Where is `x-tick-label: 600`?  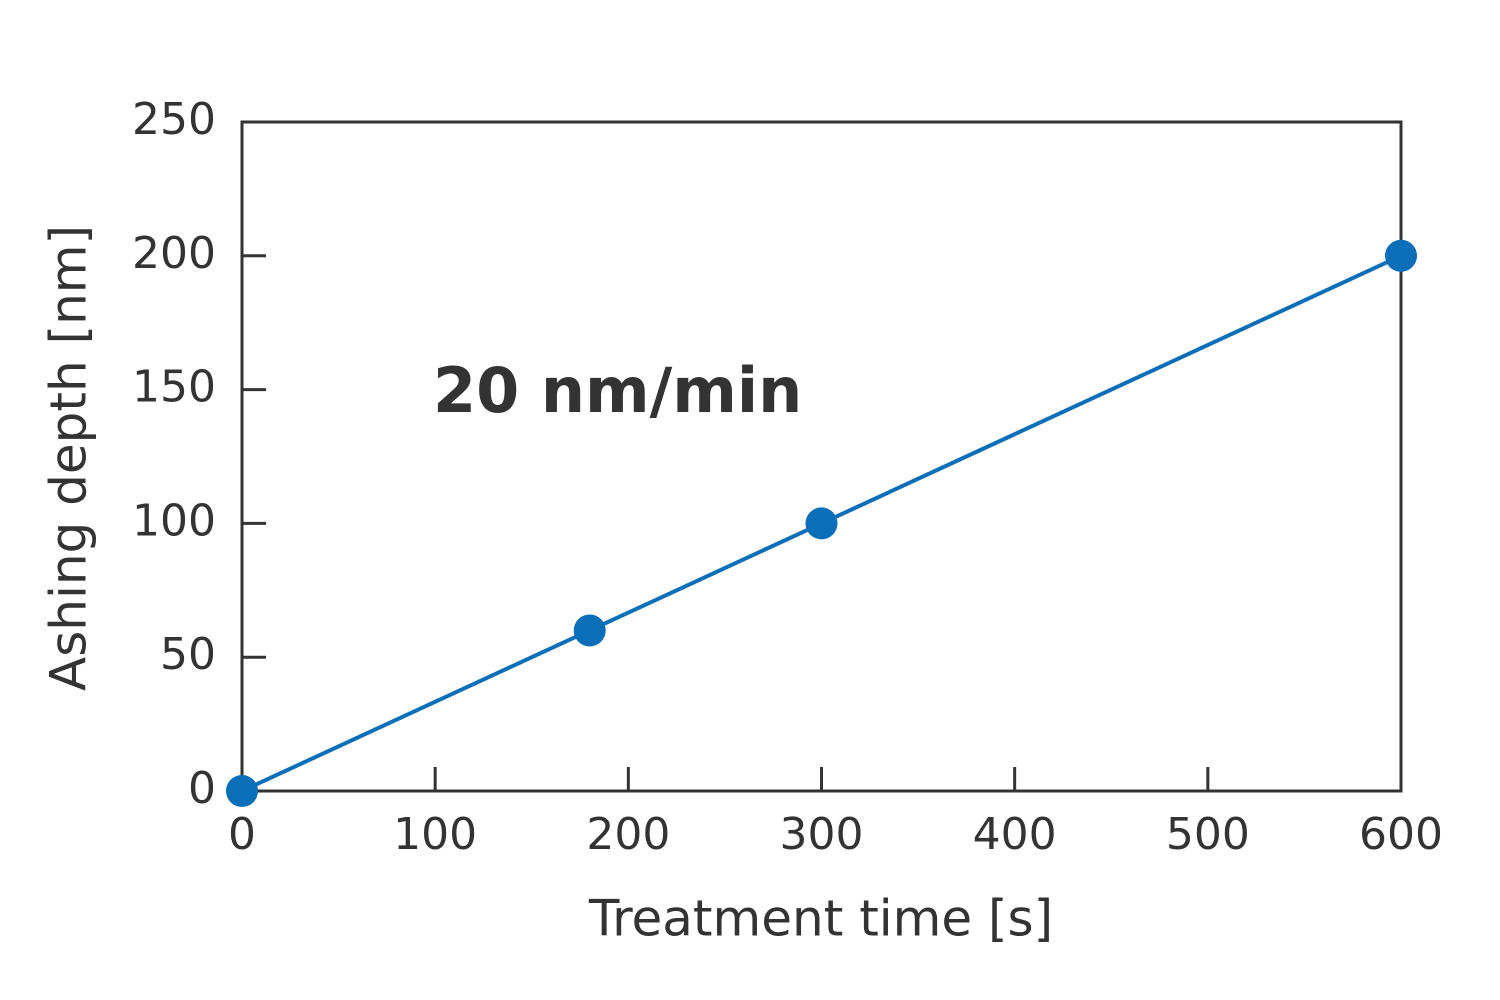 x-tick-label: 600 is located at coordinates (1401, 834).